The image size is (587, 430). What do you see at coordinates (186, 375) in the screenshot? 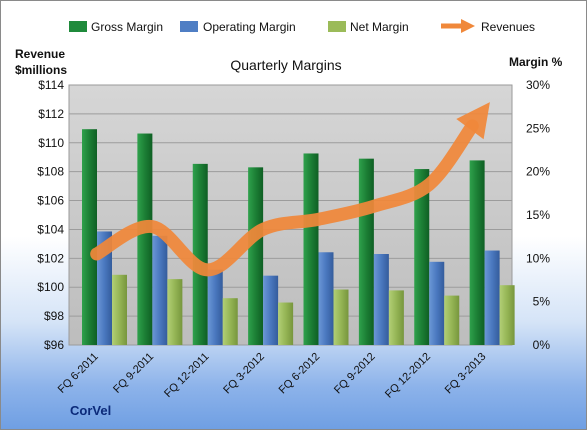
I see `x-tick-label: FQ 12-2011` at bounding box center [186, 375].